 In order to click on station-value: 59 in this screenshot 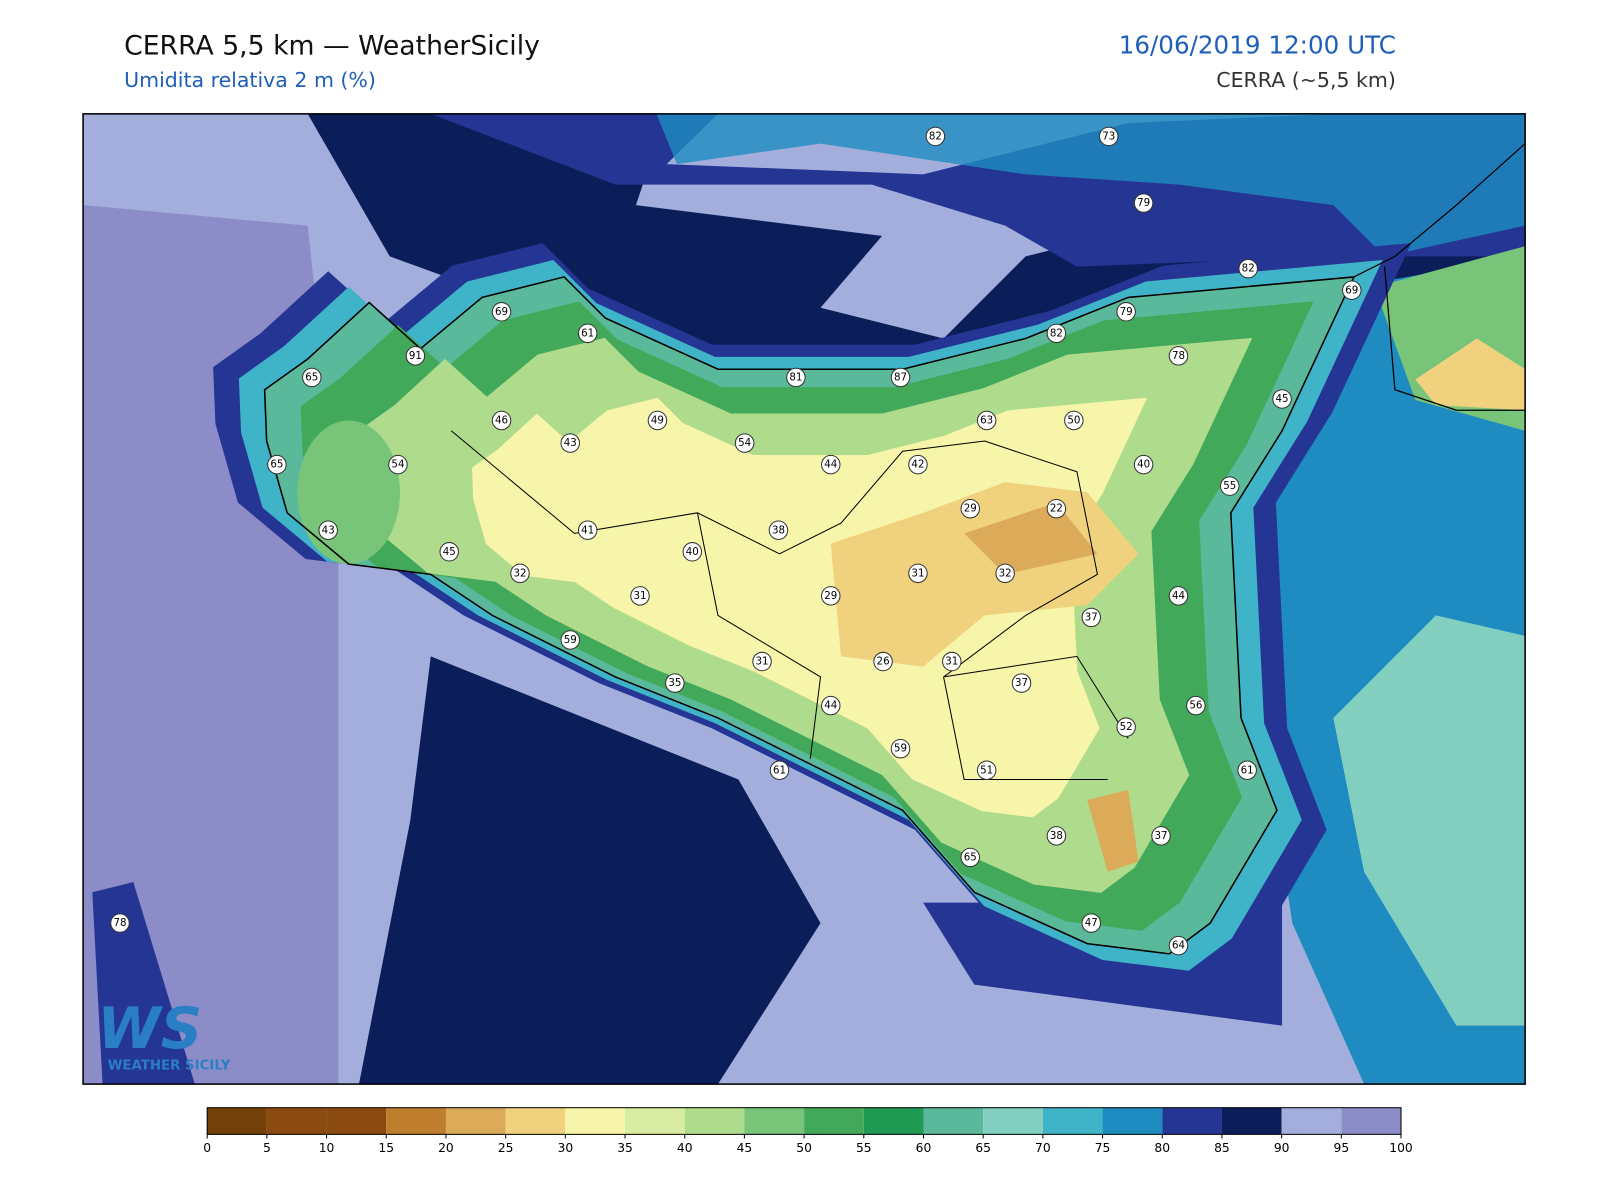, I will do `click(570, 640)`.